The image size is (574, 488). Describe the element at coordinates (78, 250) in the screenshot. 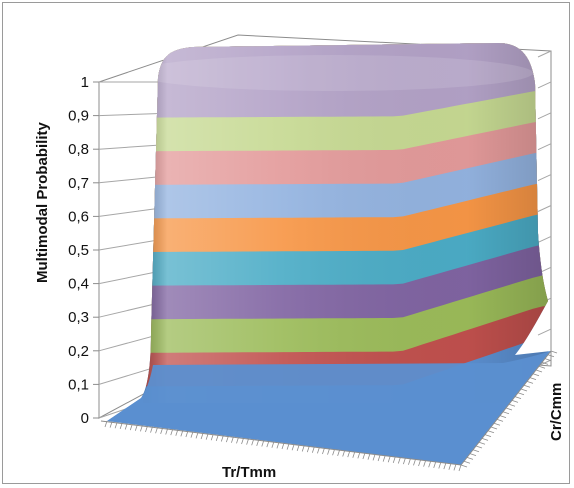

I see `y-tick-label: 0,5` at that location.